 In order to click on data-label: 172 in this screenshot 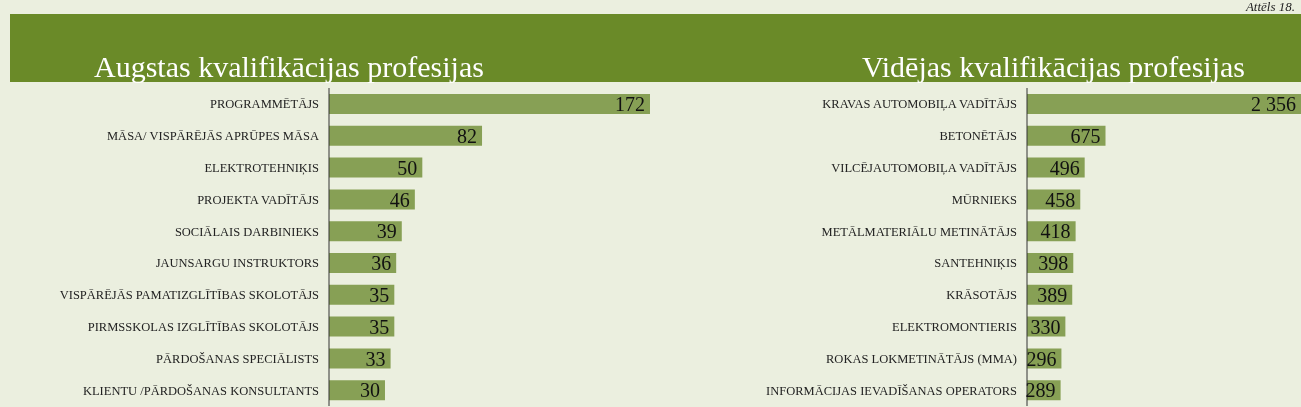, I will do `click(630, 104)`.